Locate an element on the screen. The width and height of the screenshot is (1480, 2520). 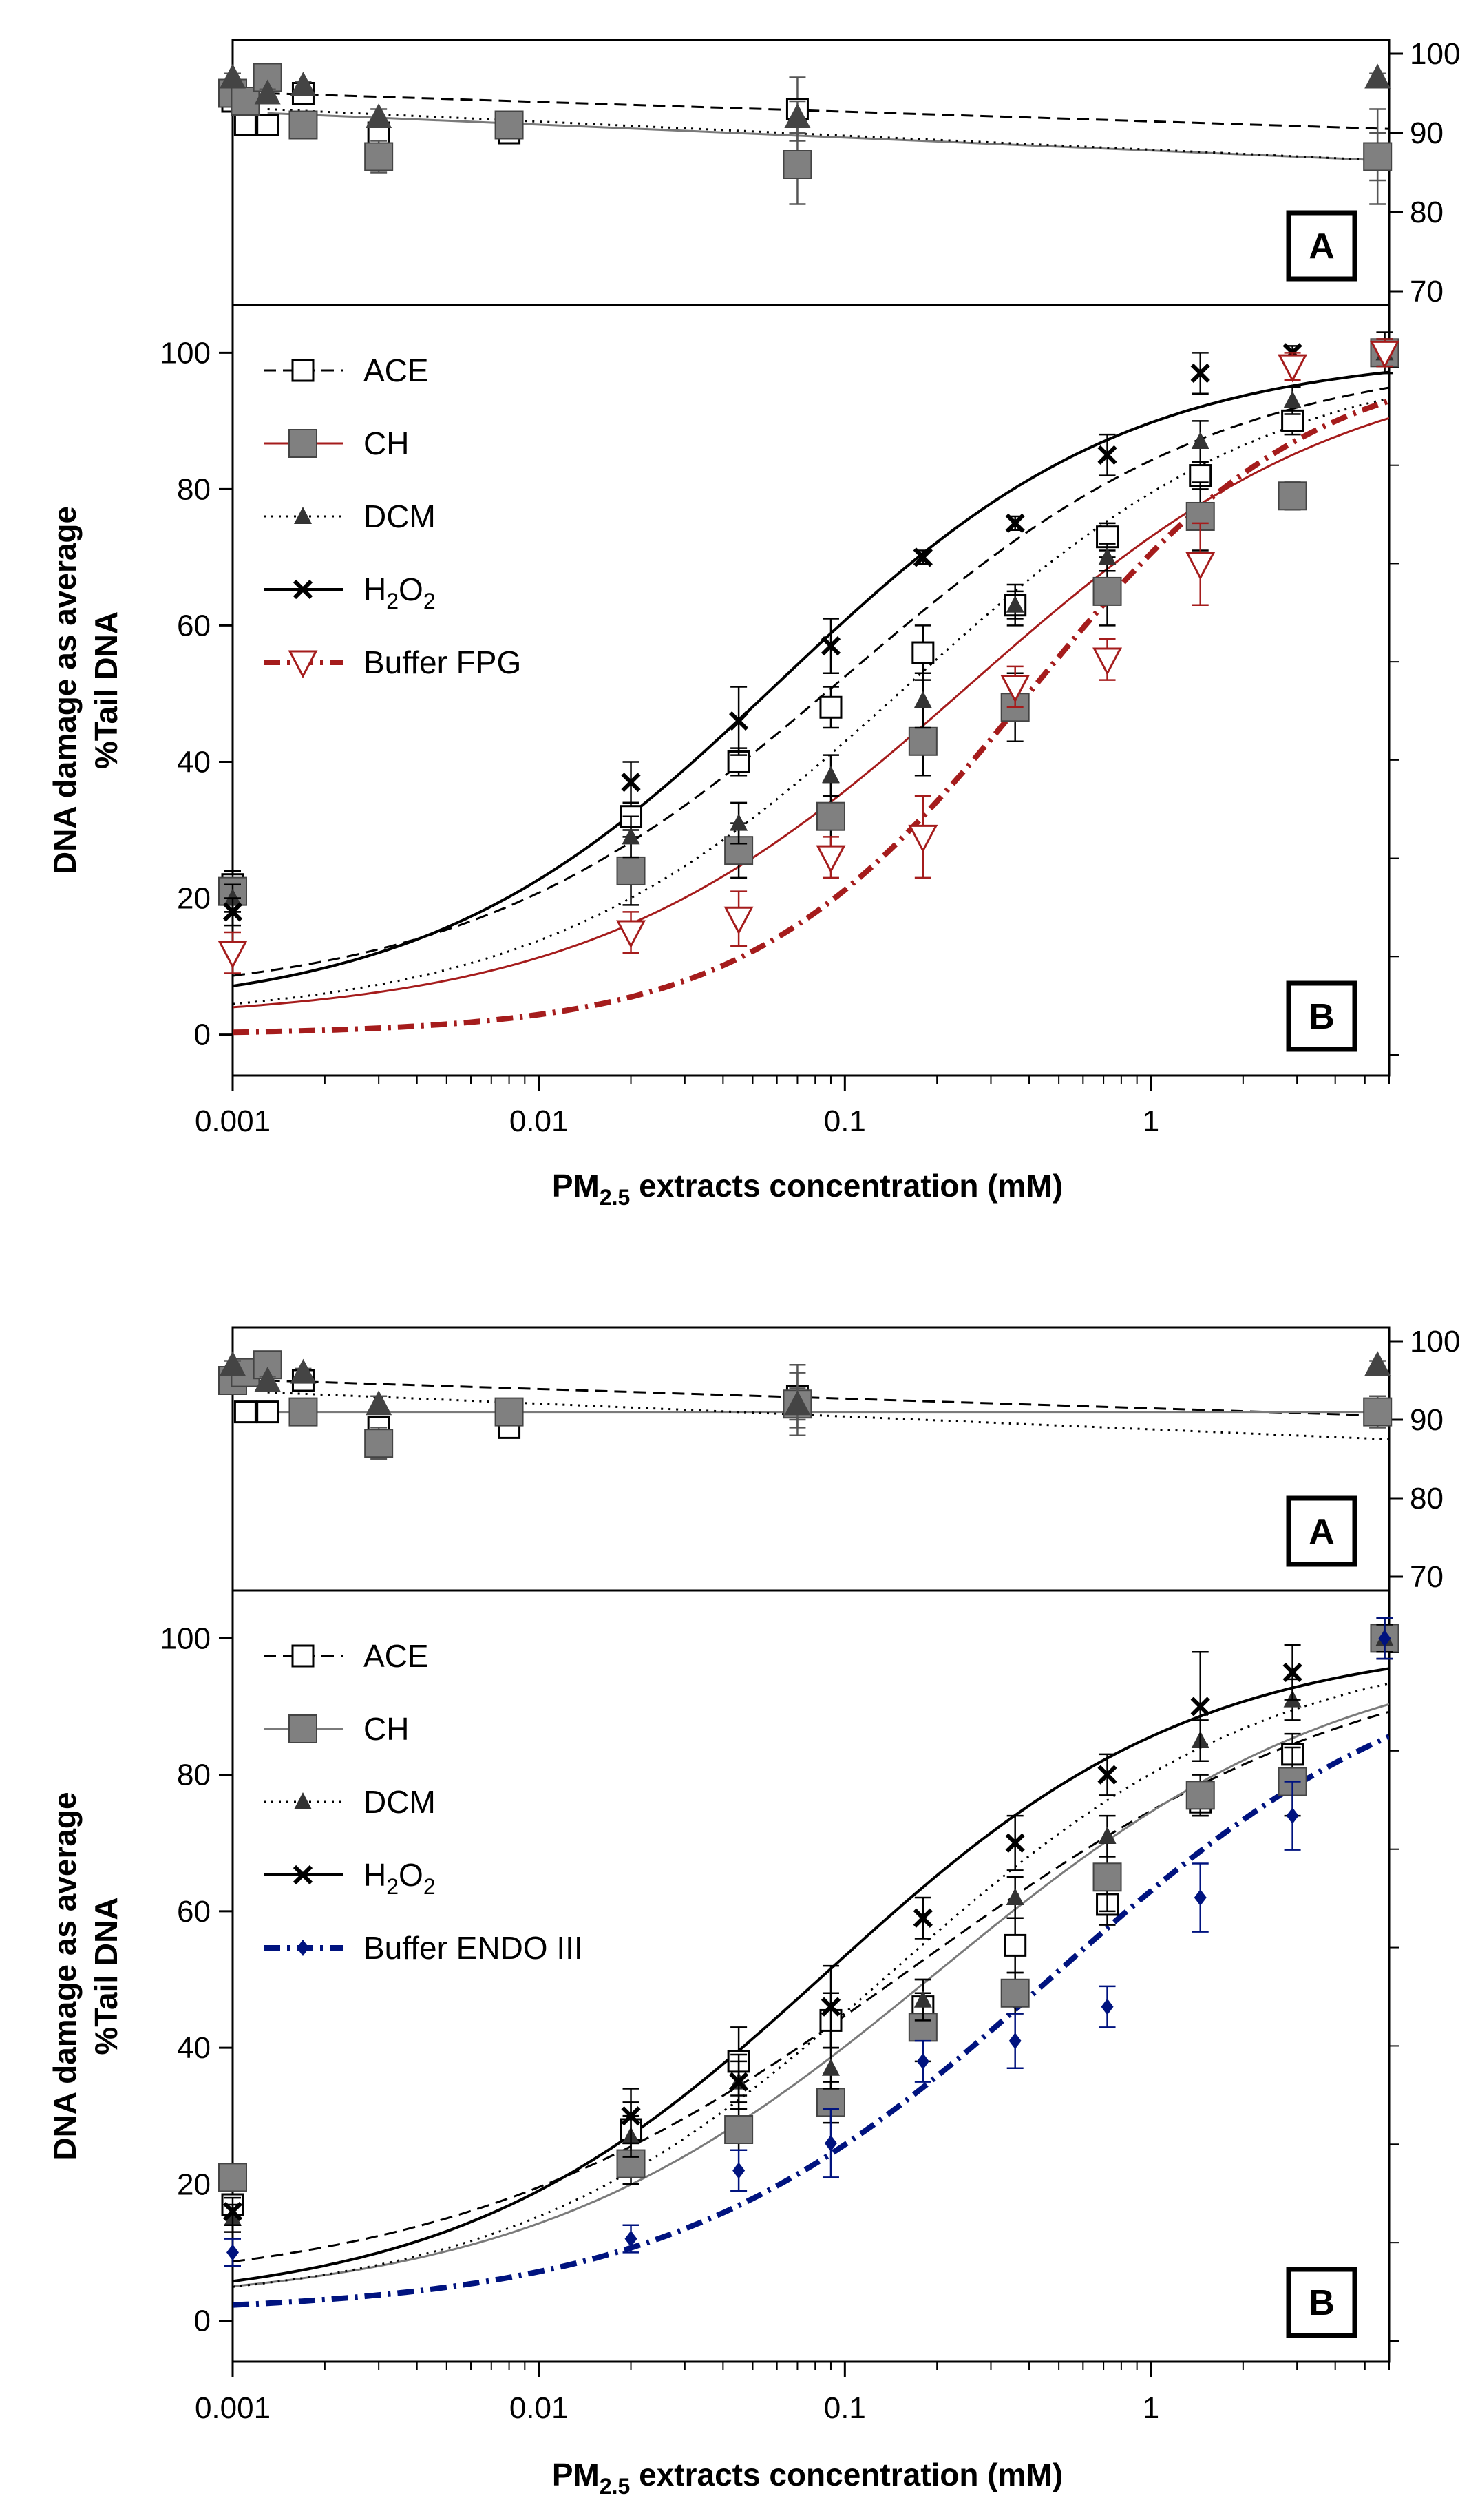
viability-tick-label: 70 is located at coordinates (1427, 1577).